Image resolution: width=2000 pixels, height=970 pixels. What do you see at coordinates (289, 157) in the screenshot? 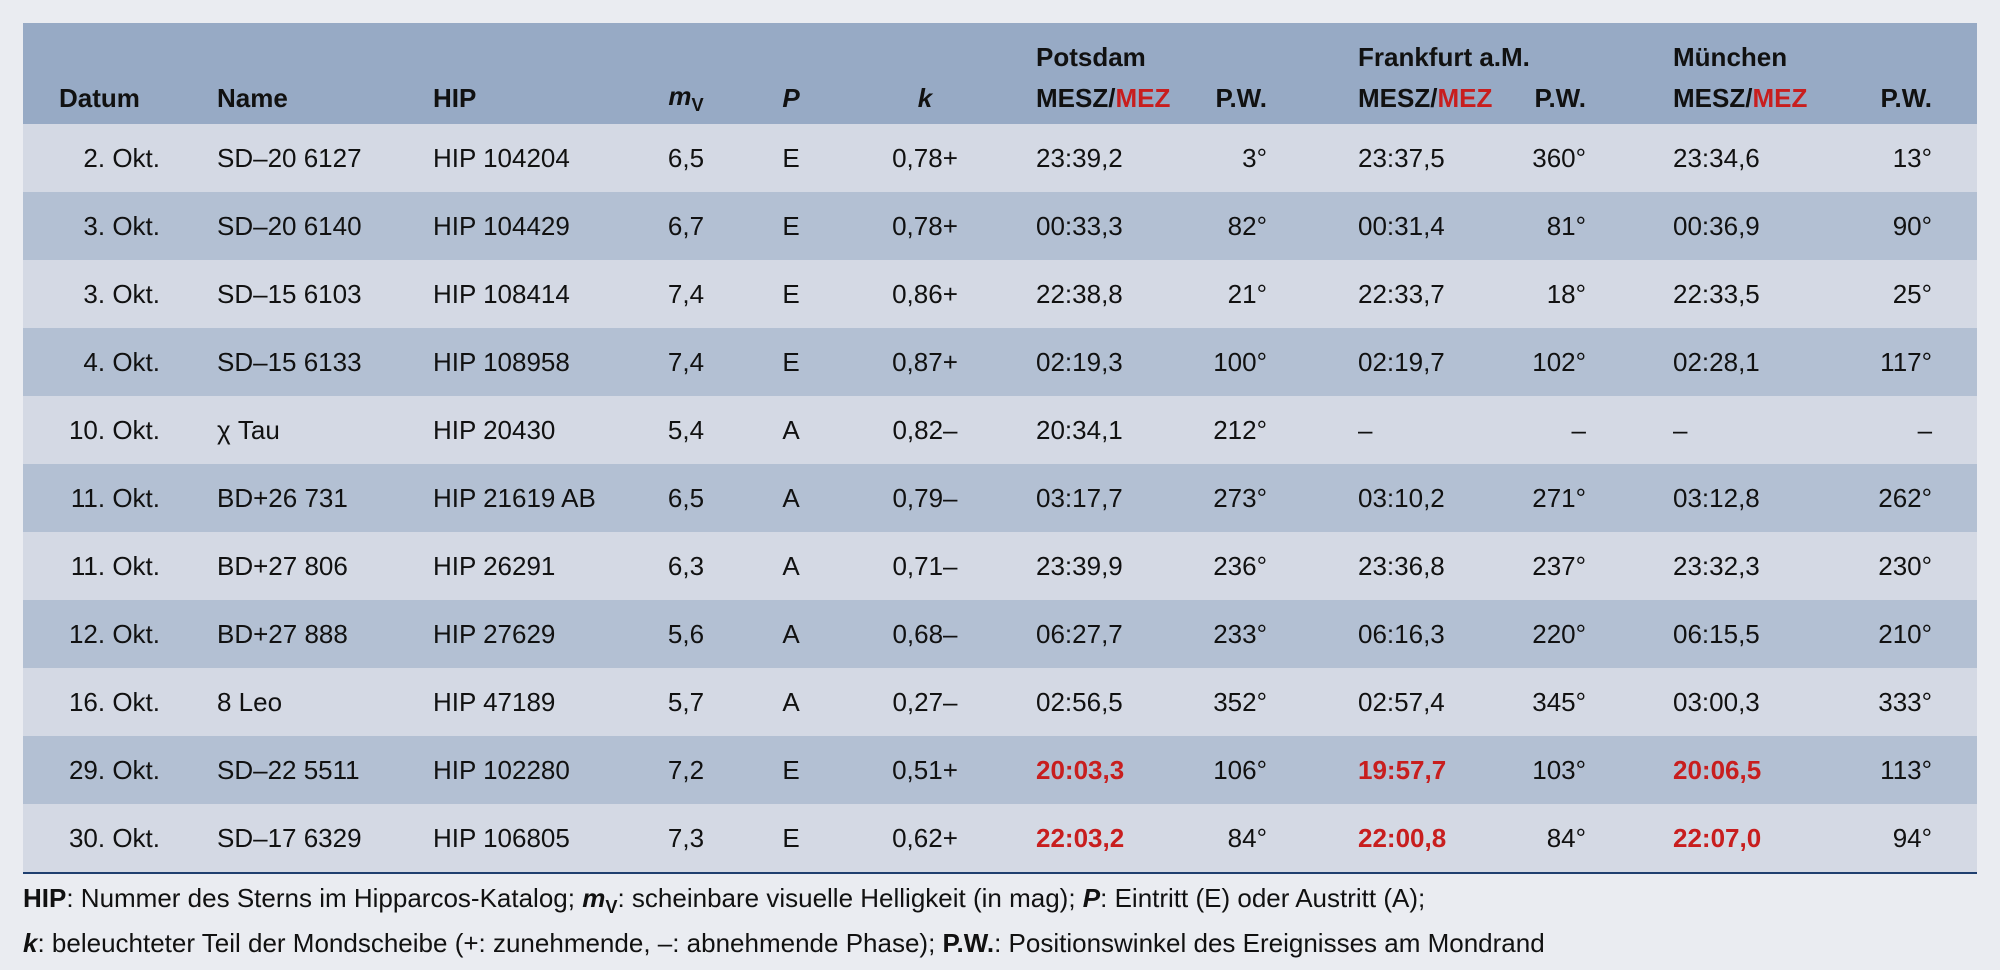
I see `table-cell: SD–20 6127` at bounding box center [289, 157].